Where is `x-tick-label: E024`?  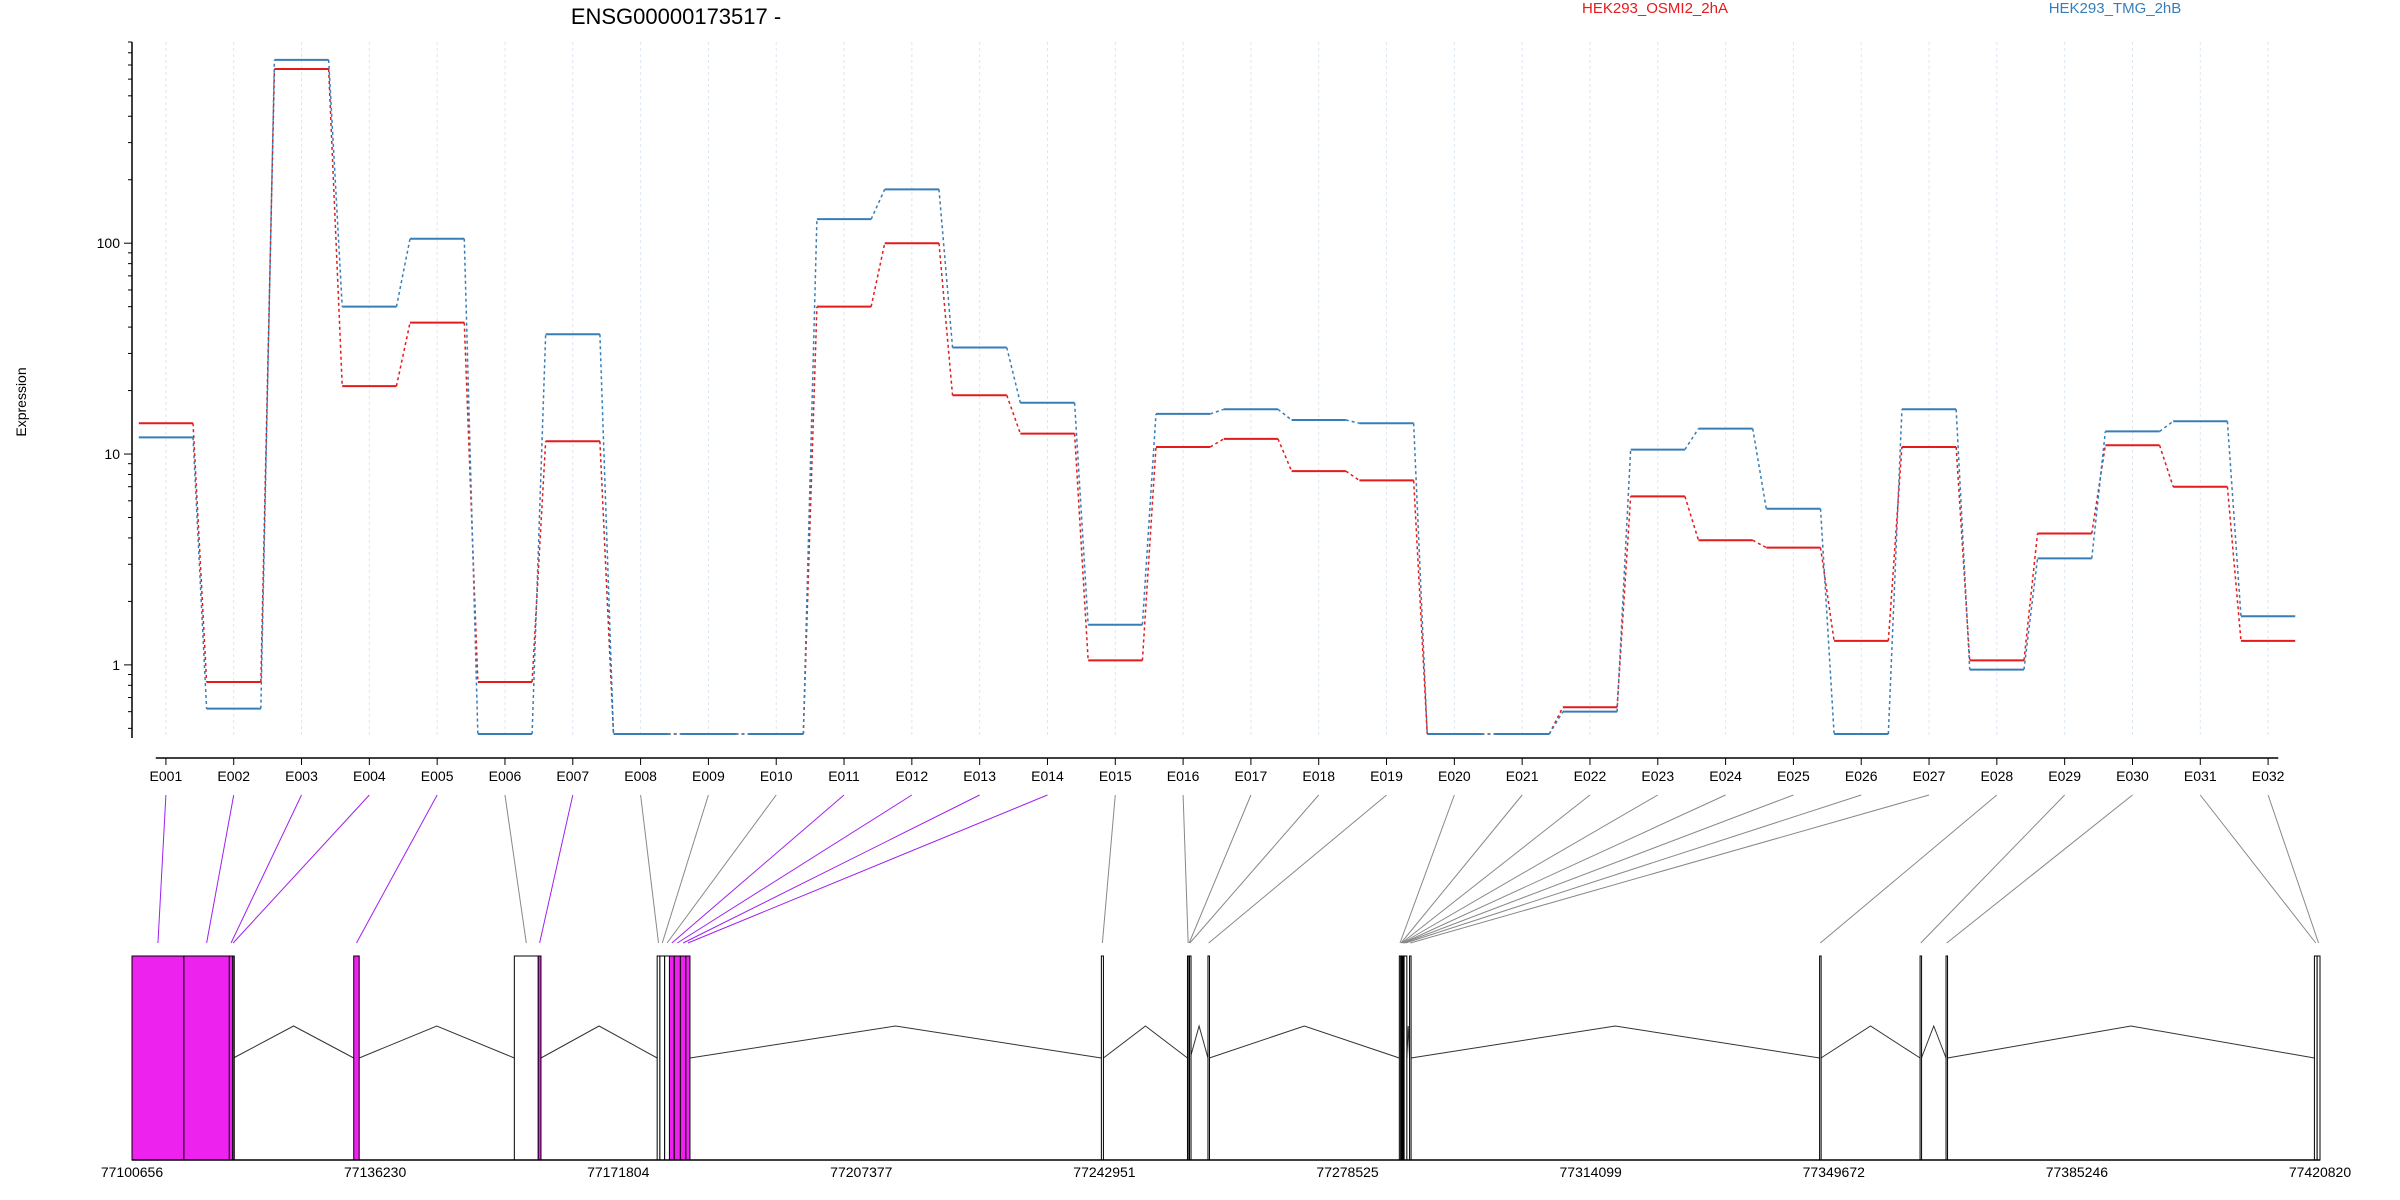
x-tick-label: E024 is located at coordinates (1725, 776).